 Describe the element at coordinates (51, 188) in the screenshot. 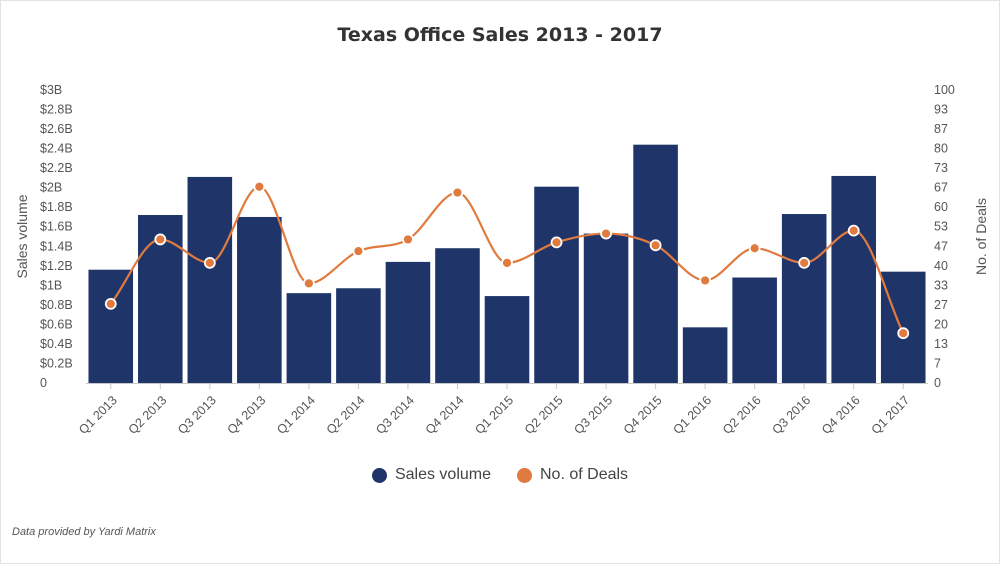

I see `left-axis-tick-label: $2B` at that location.